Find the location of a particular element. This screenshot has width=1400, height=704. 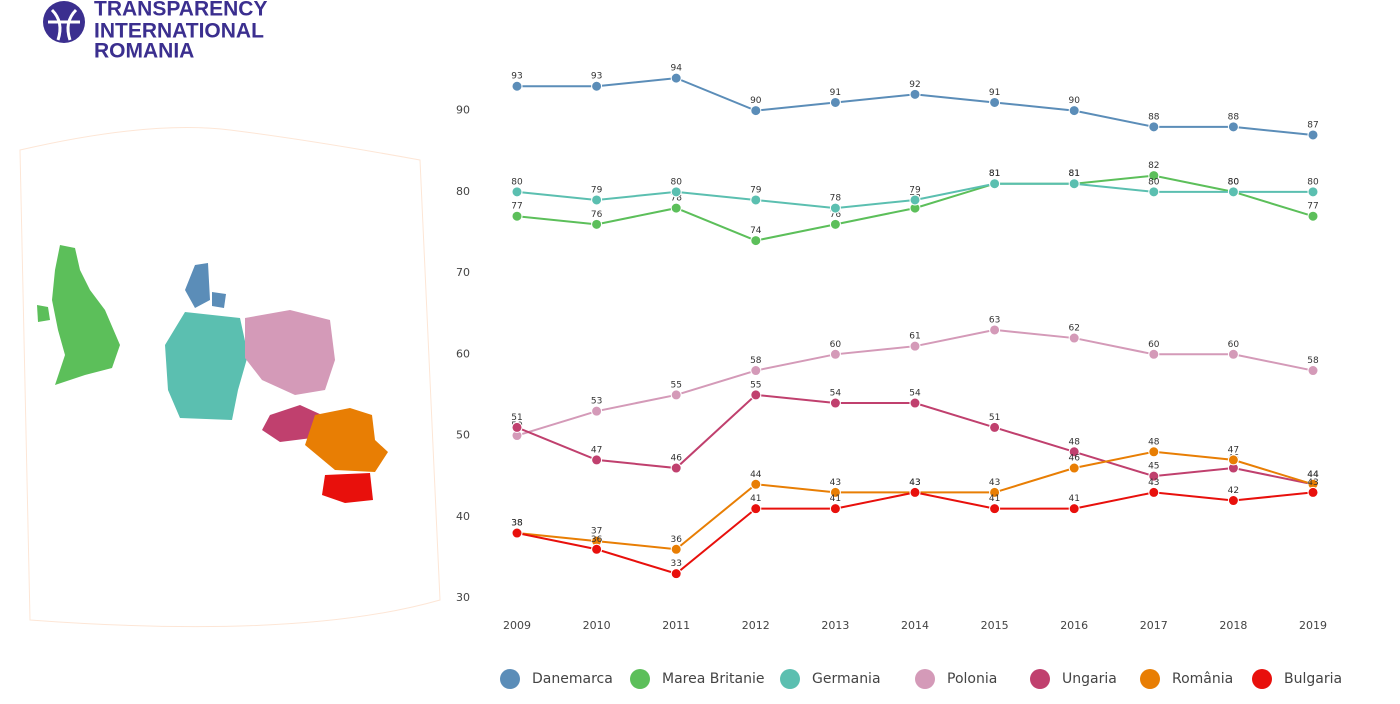

data-label: 41 is located at coordinates (994, 499).